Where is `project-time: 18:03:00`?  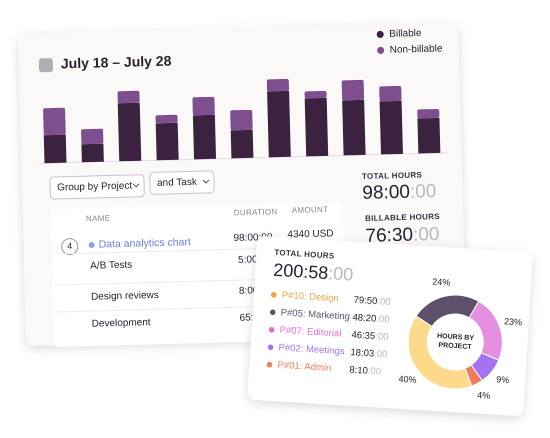
project-time: 18:03:00 is located at coordinates (369, 353).